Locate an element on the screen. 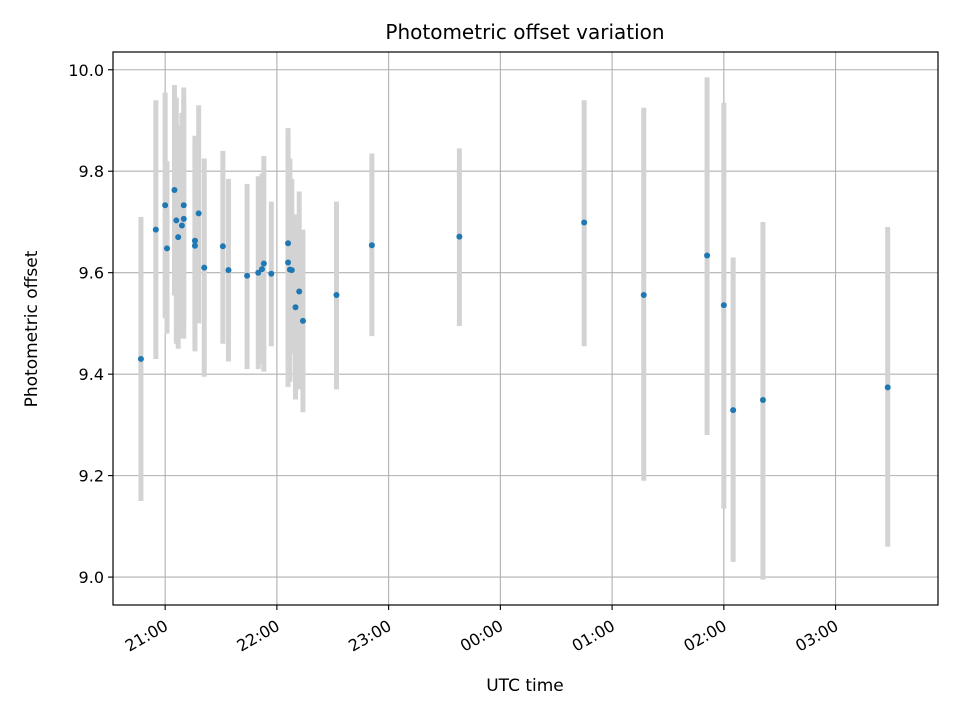 The image size is (960, 725). chart-title: Photometric offset variation is located at coordinates (524, 32).